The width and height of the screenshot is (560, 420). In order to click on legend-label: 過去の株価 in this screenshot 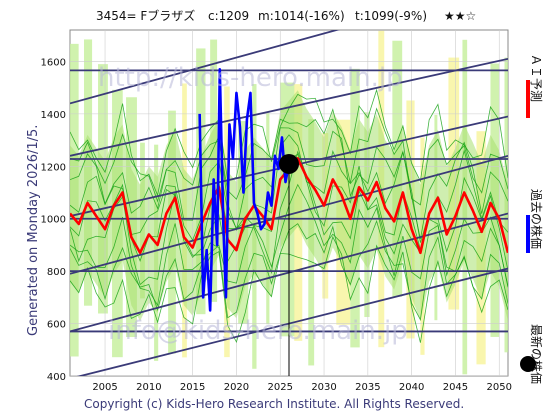, I will do `click(536, 219)`.